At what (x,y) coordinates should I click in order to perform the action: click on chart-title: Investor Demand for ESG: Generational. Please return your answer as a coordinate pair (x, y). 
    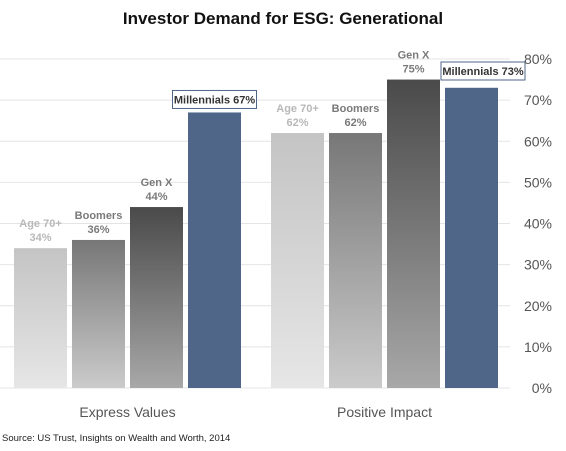
    Looking at the image, I should click on (283, 18).